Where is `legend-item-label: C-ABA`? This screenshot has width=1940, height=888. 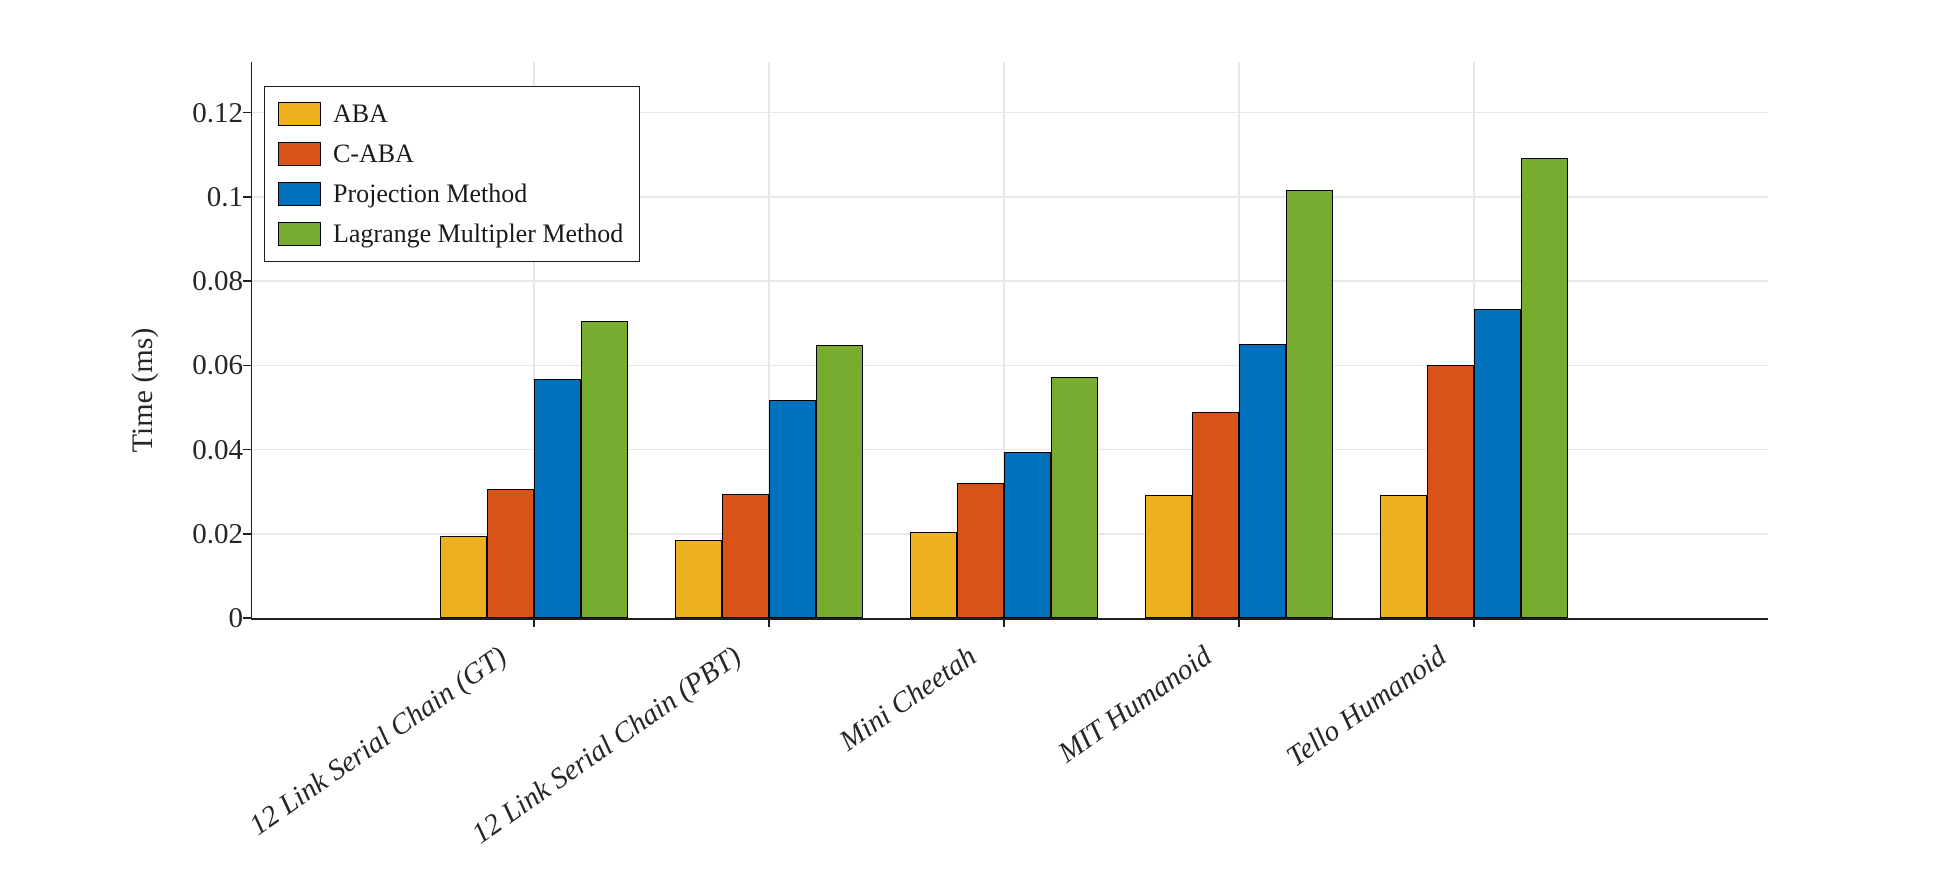
legend-item-label: C-ABA is located at coordinates (373, 153).